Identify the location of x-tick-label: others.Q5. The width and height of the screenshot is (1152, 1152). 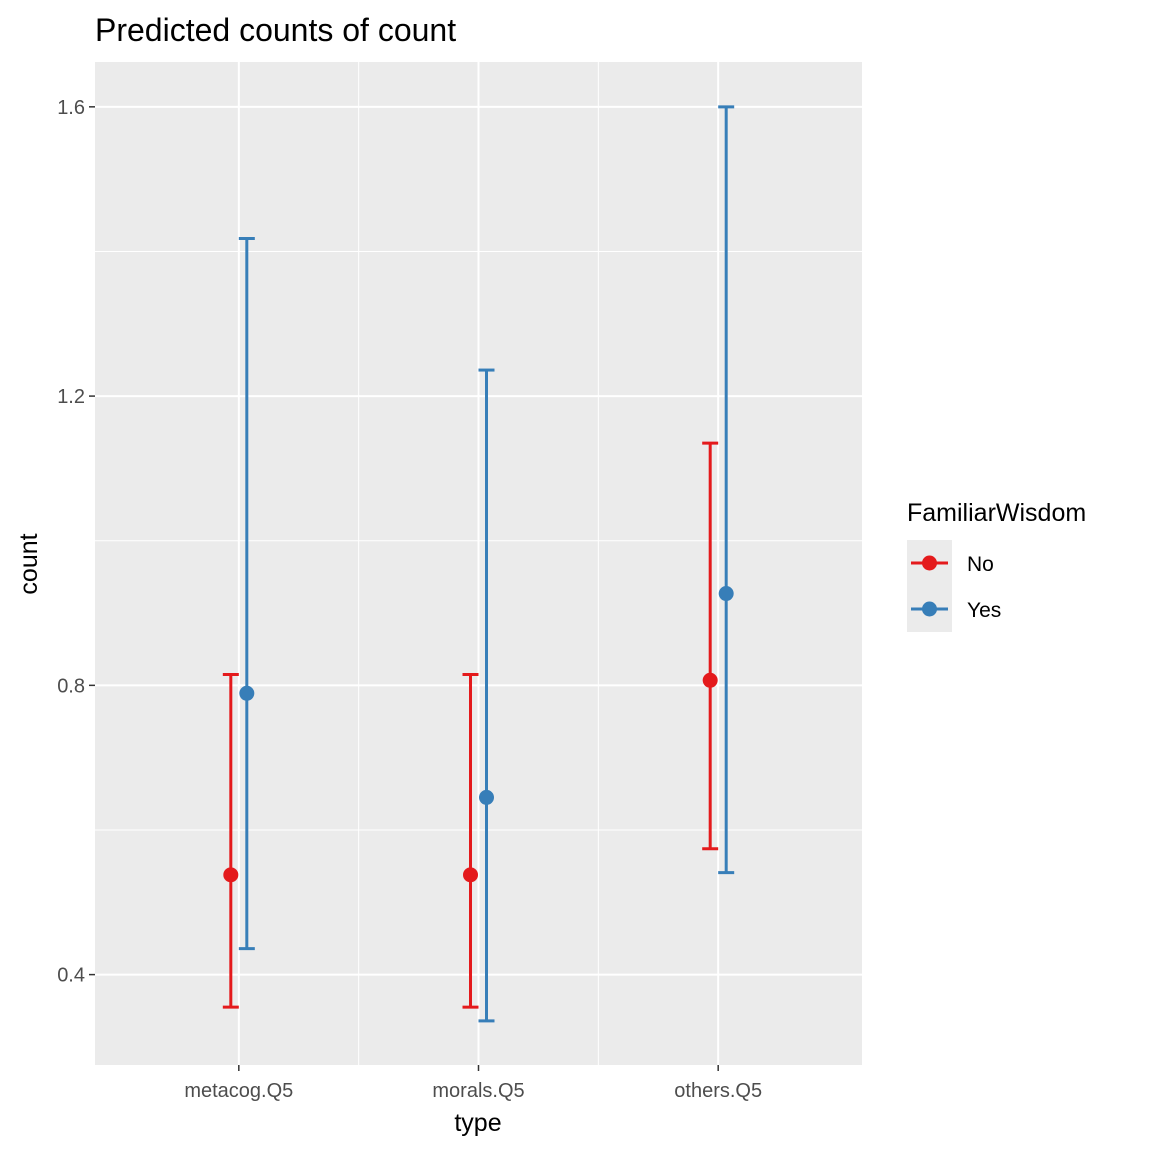
(718, 1091).